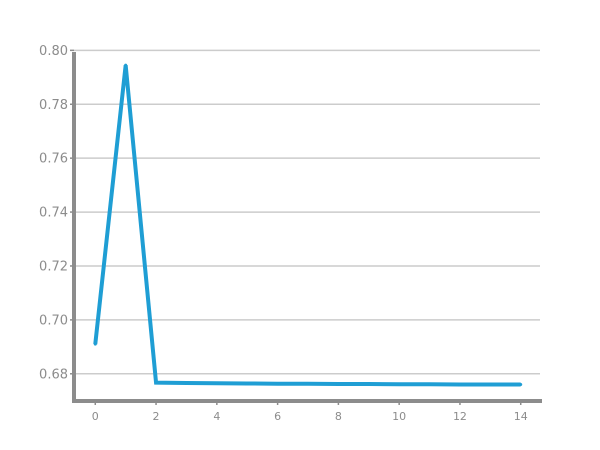  I want to click on y-tick-label-1: 0.70, so click(53, 320).